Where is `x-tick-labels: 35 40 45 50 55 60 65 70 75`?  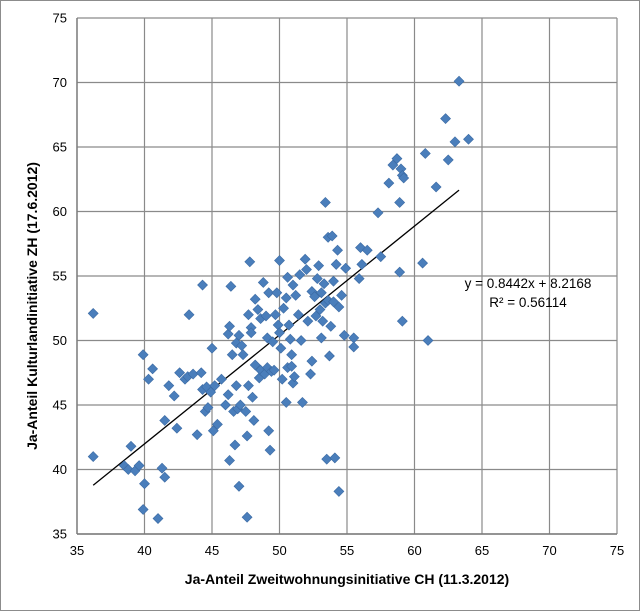 x-tick-labels: 35 40 45 50 55 60 65 70 75 is located at coordinates (347, 550).